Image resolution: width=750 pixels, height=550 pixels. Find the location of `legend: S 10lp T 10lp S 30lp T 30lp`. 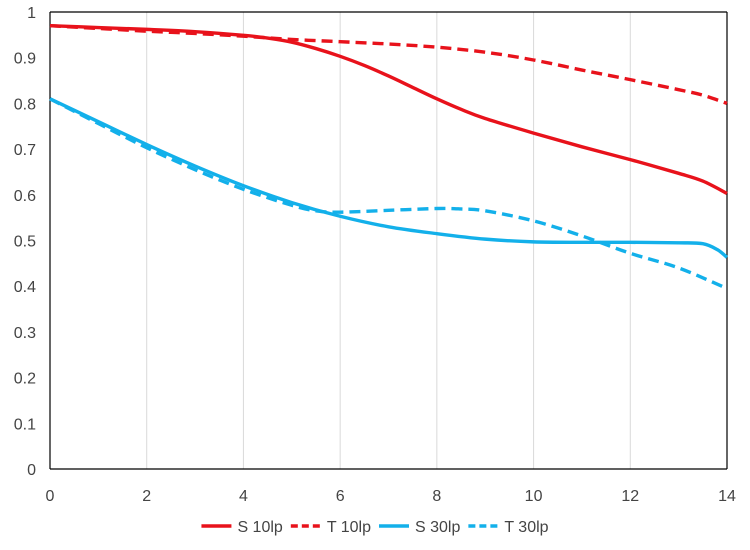

legend: S 10lp T 10lp S 30lp T 30lp is located at coordinates (375, 527).